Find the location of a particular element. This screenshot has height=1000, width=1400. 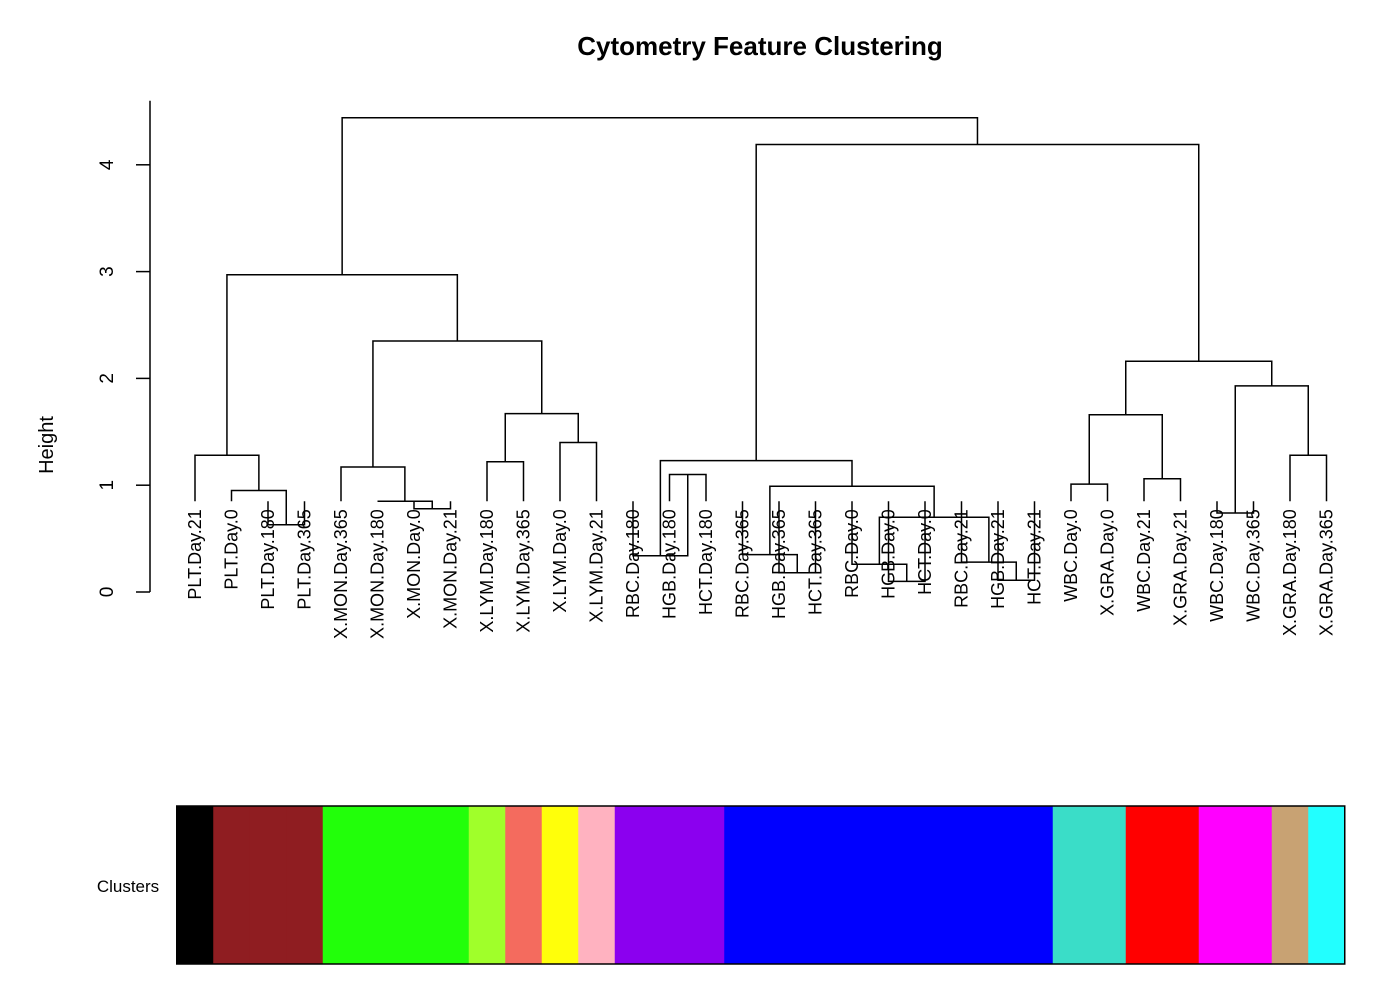

leaf-label: HGB.Day.21 is located at coordinates (998, 559).